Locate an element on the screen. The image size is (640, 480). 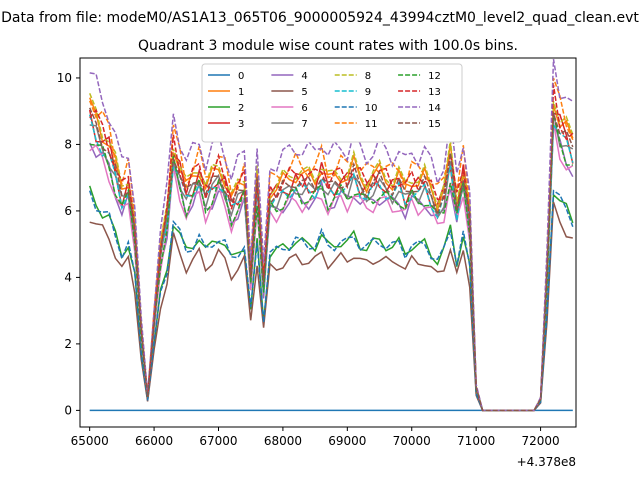
x-tick-label: 71000 is located at coordinates (476, 441).